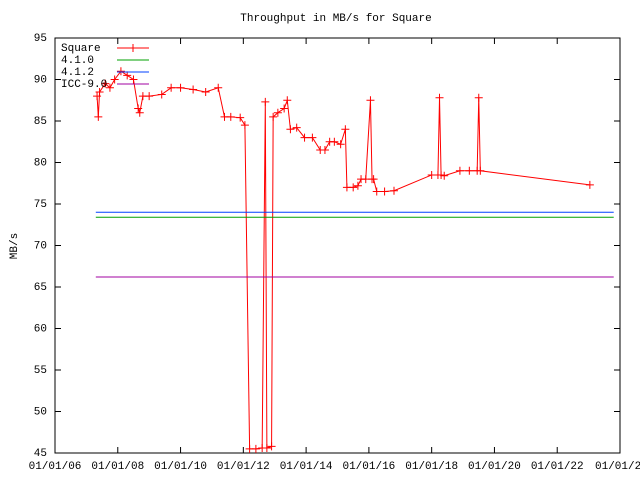 The height and width of the screenshot is (480, 640). Describe the element at coordinates (243, 467) in the screenshot. I see `x-tick-label: 01/01/12` at that location.